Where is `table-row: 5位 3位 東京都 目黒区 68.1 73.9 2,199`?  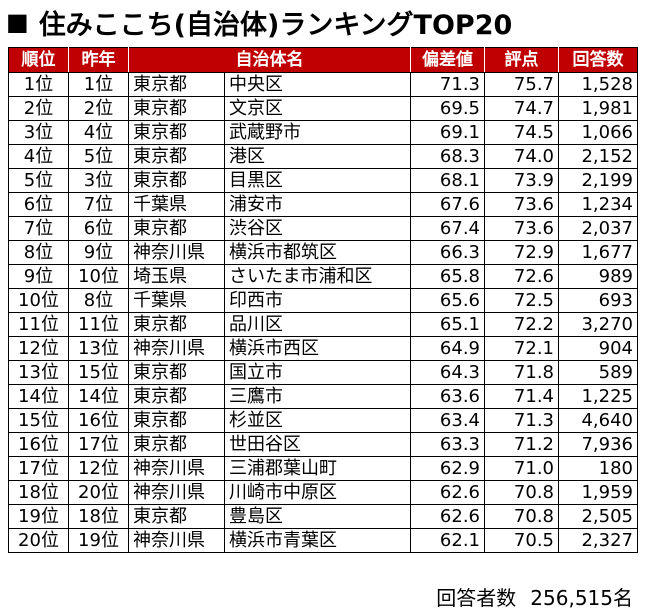 table-row: 5位 3位 東京都 目黒区 68.1 73.9 2,199 is located at coordinates (323, 180).